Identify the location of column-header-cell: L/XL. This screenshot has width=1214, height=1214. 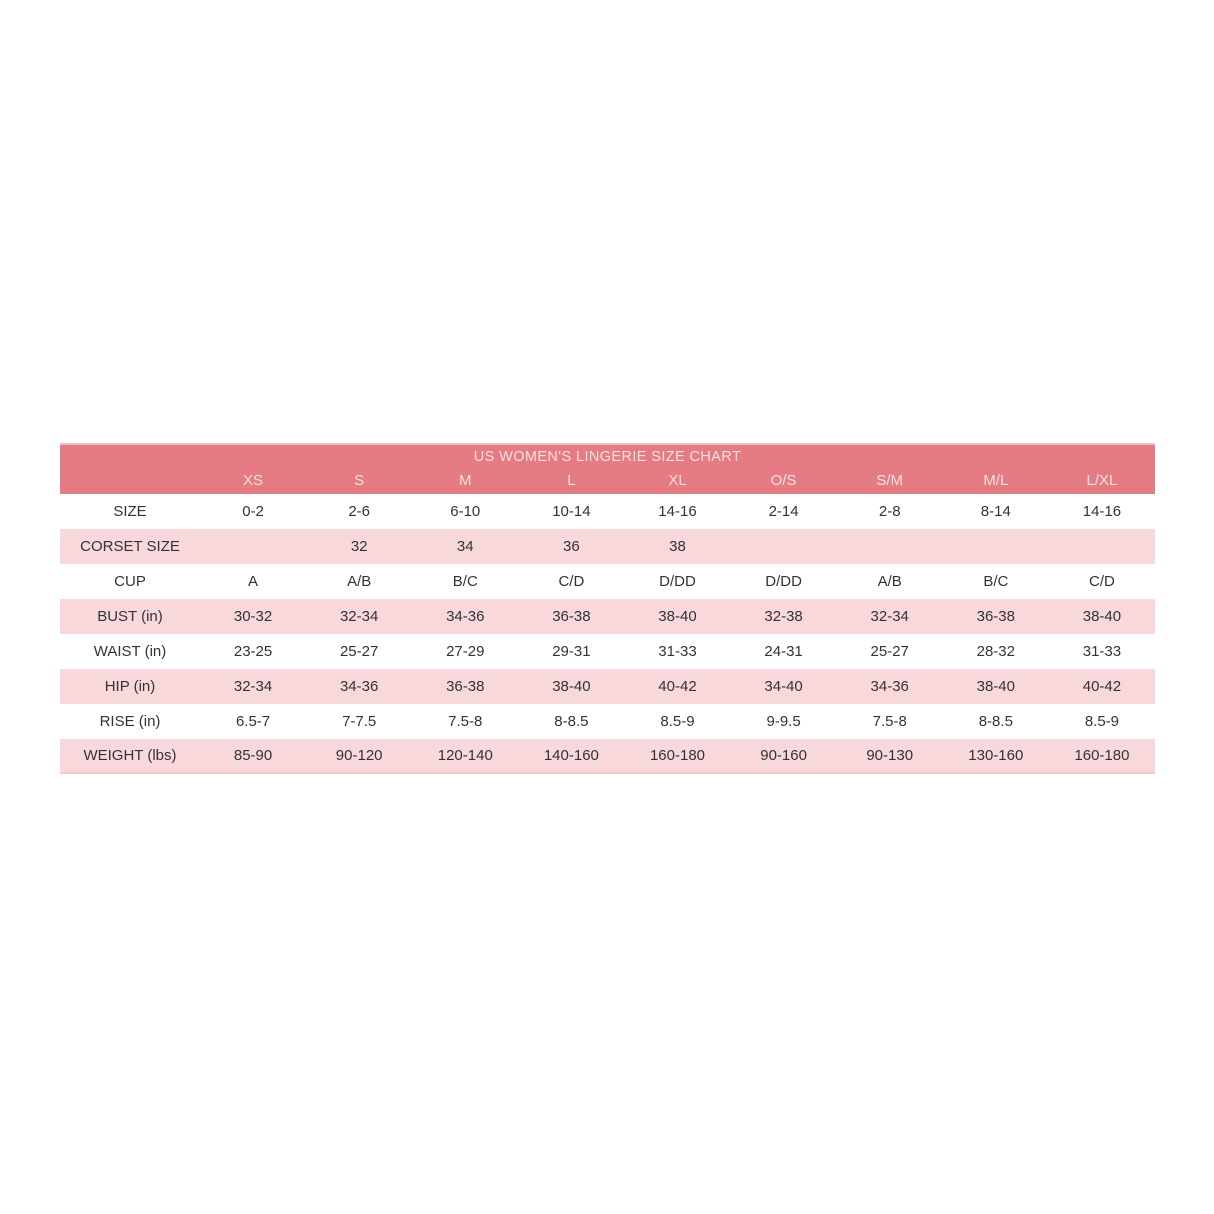
(1102, 480).